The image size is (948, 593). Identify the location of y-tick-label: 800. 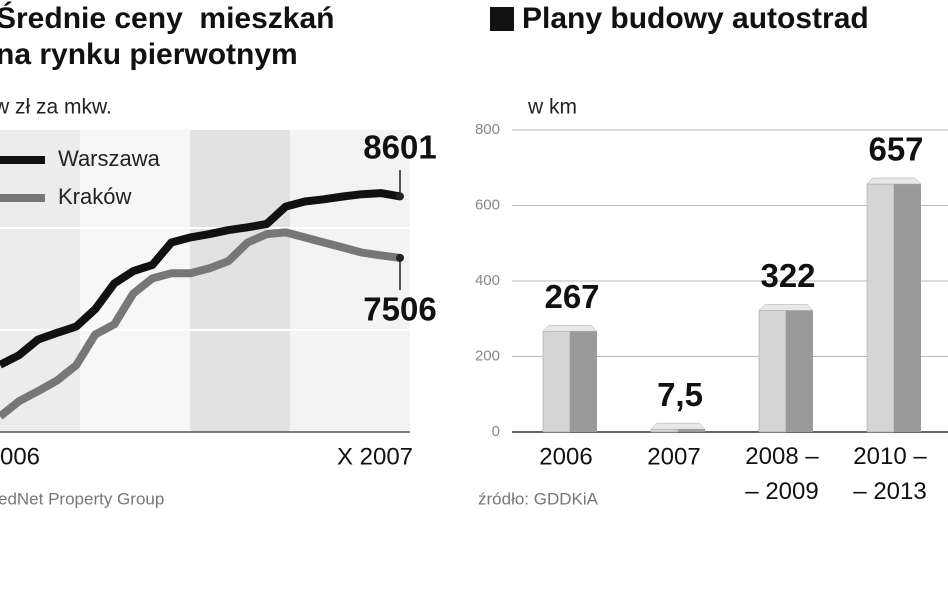
(487, 129).